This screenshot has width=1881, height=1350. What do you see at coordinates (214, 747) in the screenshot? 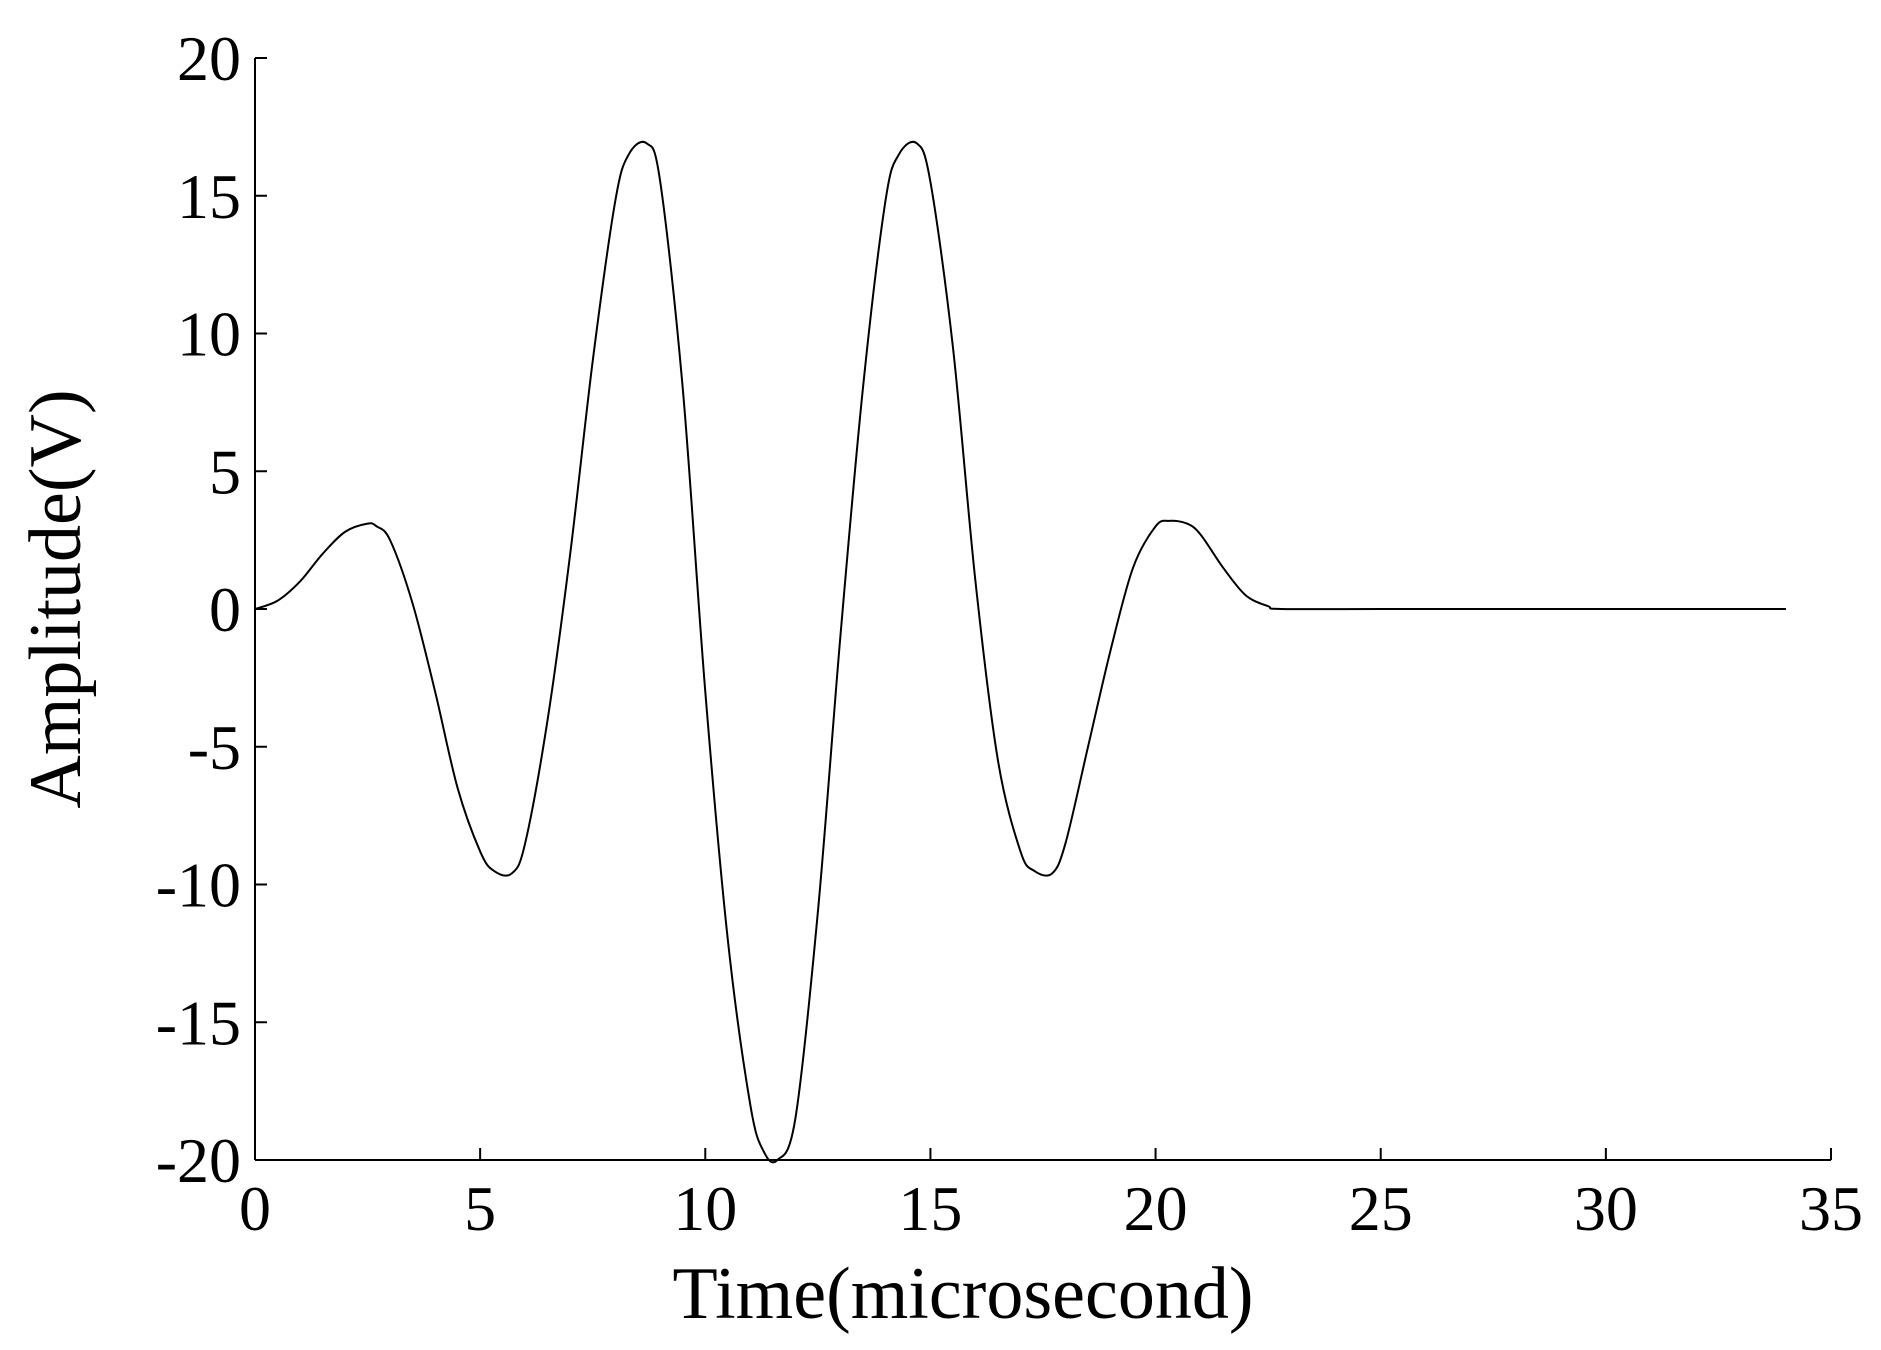
I see `y-tick-label: -5` at bounding box center [214, 747].